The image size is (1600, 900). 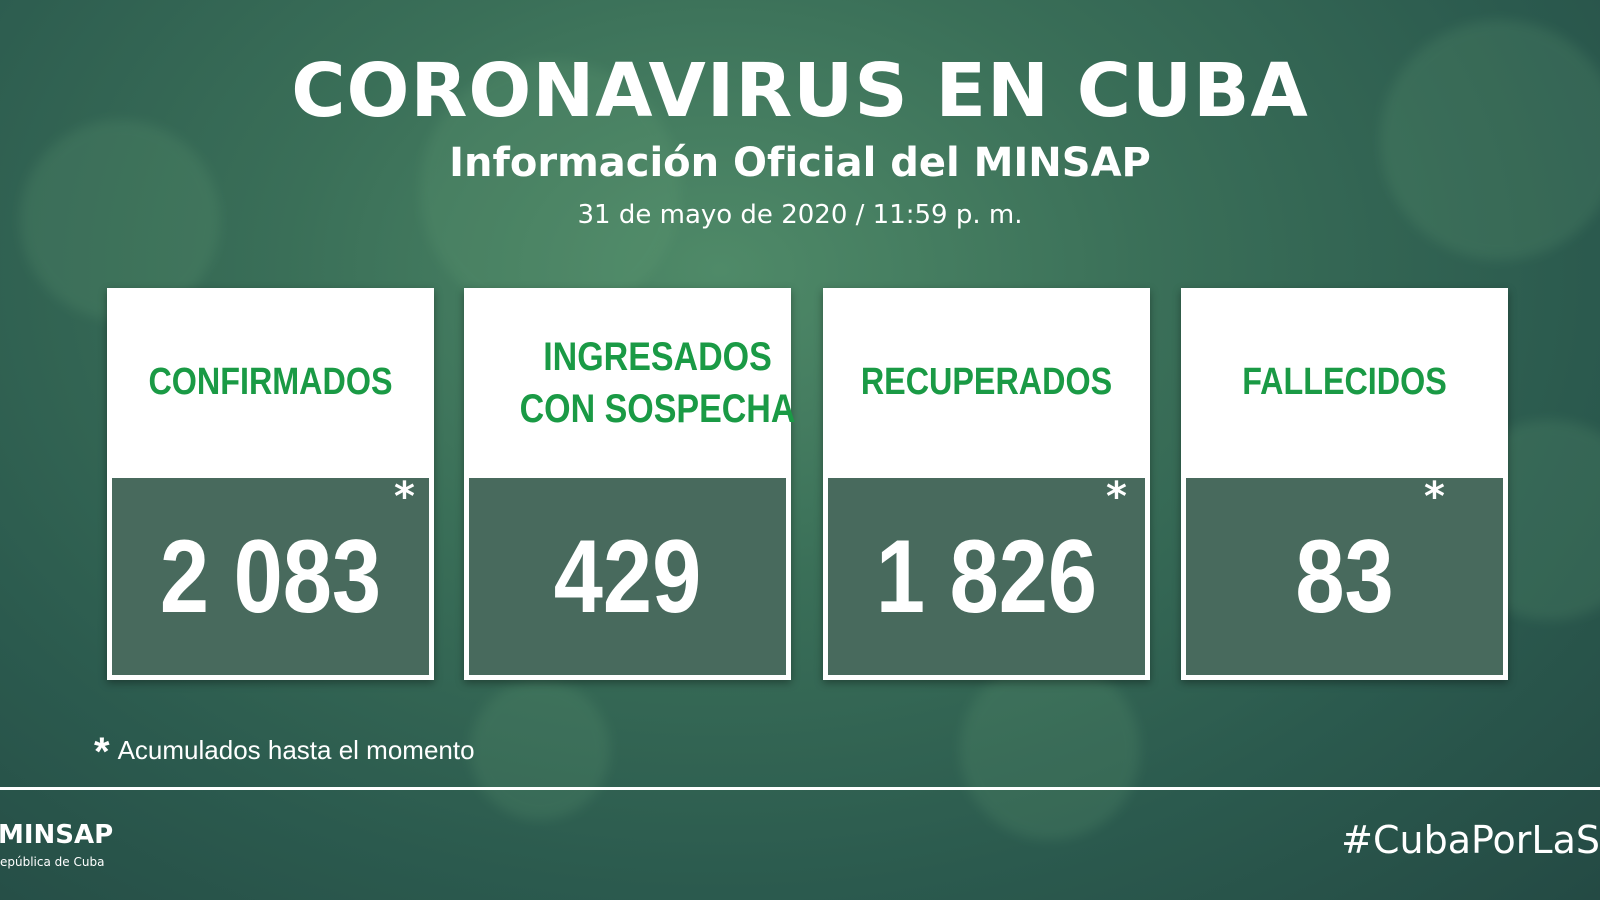 What do you see at coordinates (800, 163) in the screenshot?
I see `subtitle: Información Oficial del MINSAP` at bounding box center [800, 163].